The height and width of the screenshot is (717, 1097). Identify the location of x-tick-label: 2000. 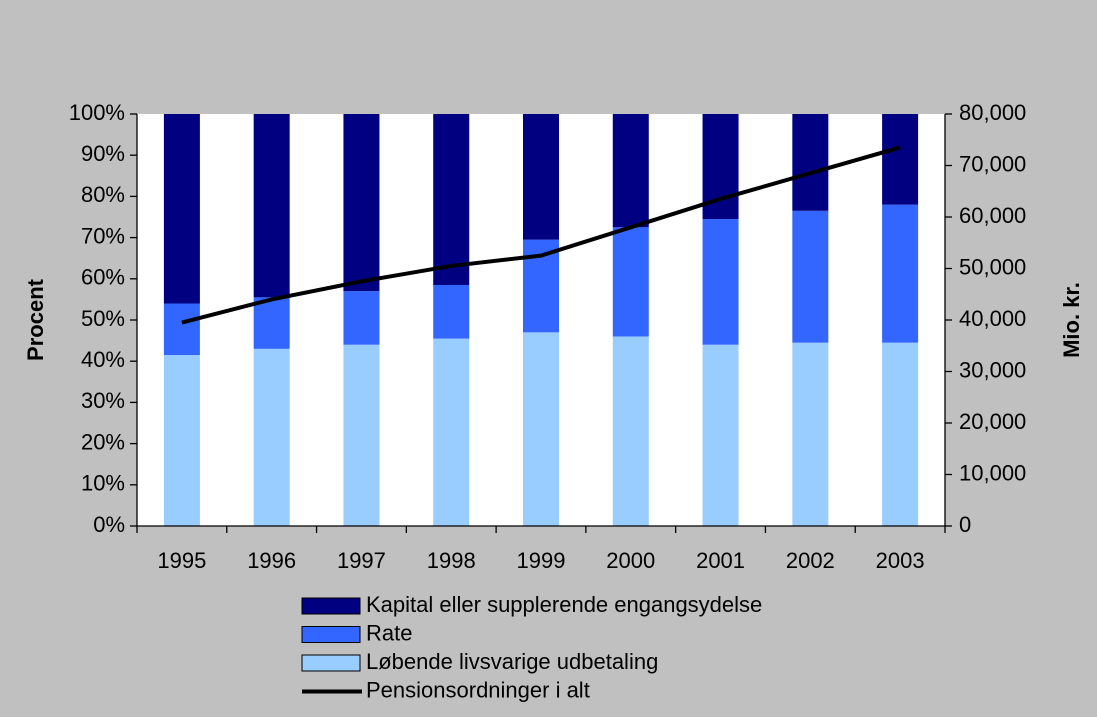
(630, 560).